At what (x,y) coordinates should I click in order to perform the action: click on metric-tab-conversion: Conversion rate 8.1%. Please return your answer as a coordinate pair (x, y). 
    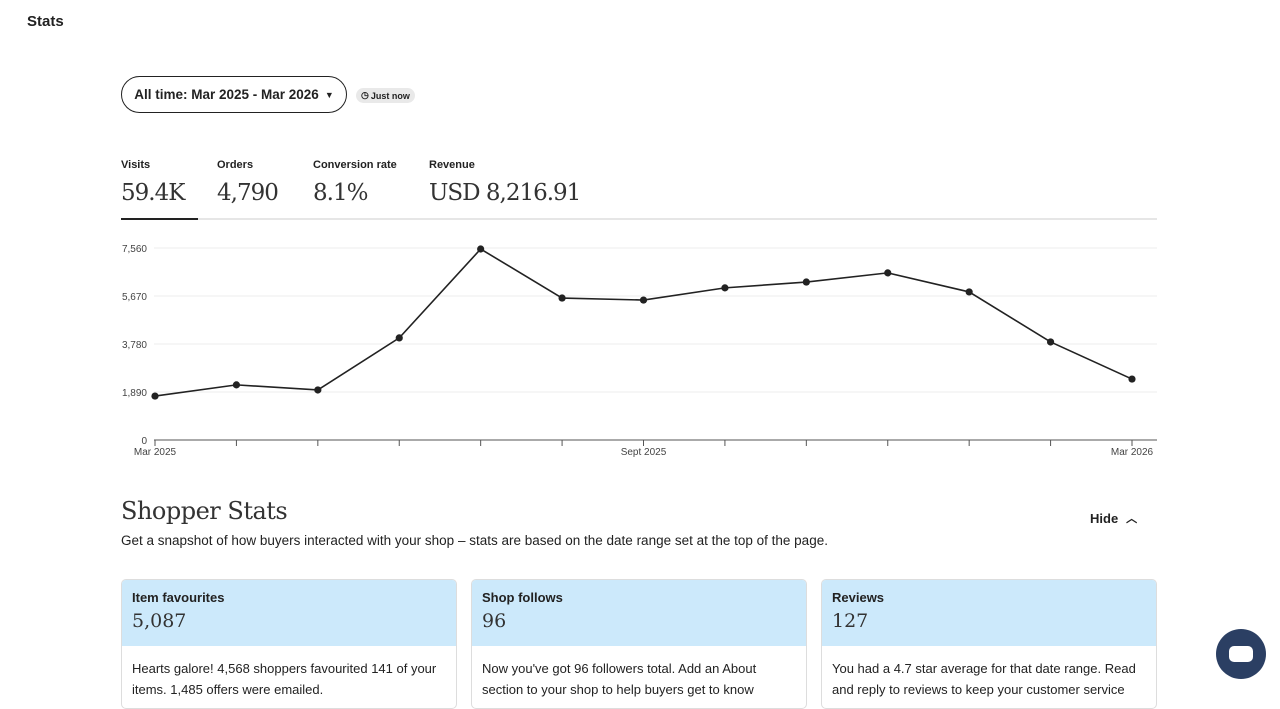
    Looking at the image, I should click on (355, 182).